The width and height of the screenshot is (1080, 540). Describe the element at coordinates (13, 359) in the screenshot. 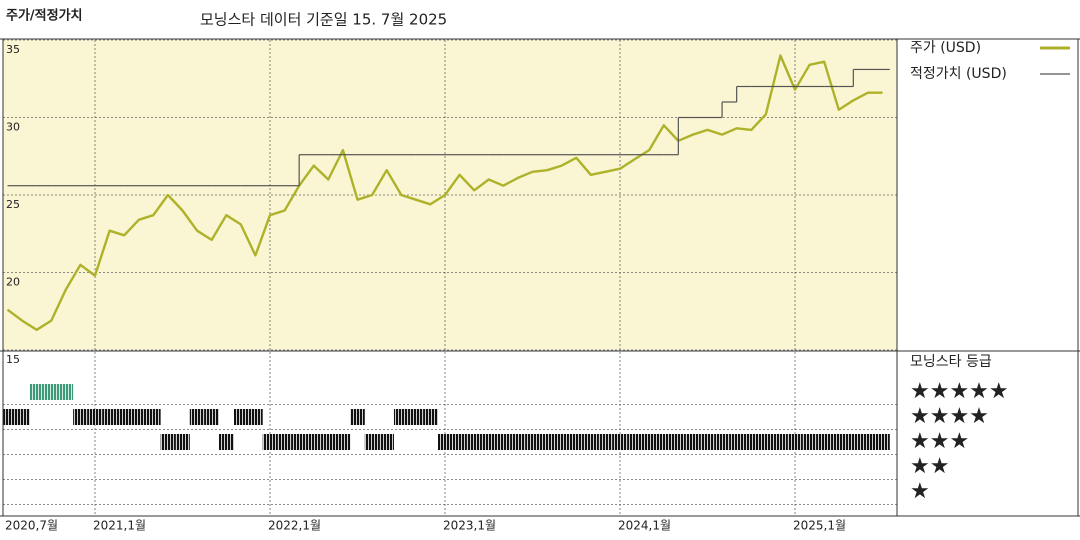

I see `y-tick-label: 15` at that location.